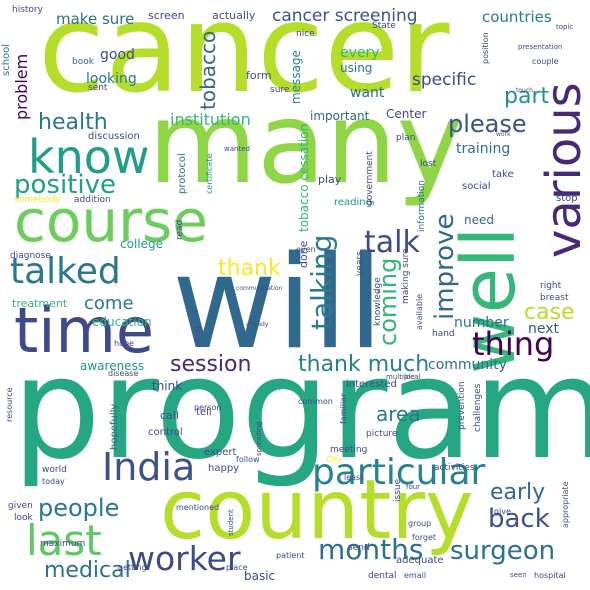 This screenshot has width=590, height=590. I want to click on word: number, so click(481, 323).